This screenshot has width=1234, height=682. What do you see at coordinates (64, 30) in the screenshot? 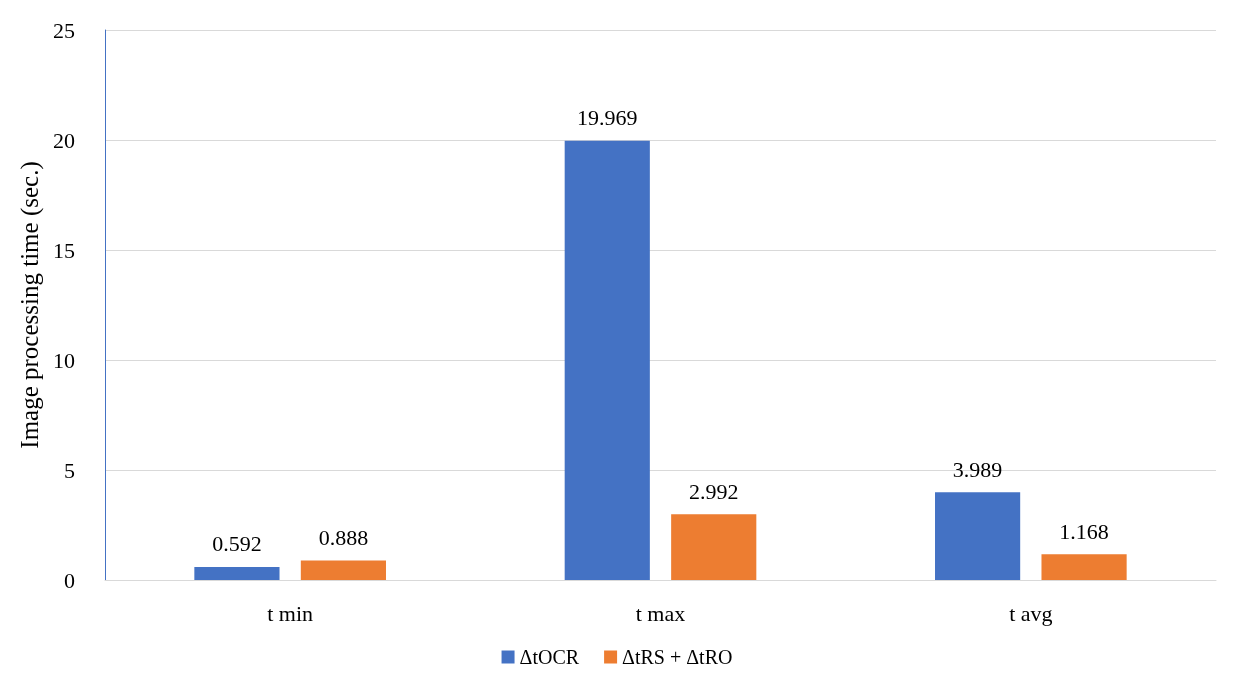
I see `y-tick-label: 25` at bounding box center [64, 30].